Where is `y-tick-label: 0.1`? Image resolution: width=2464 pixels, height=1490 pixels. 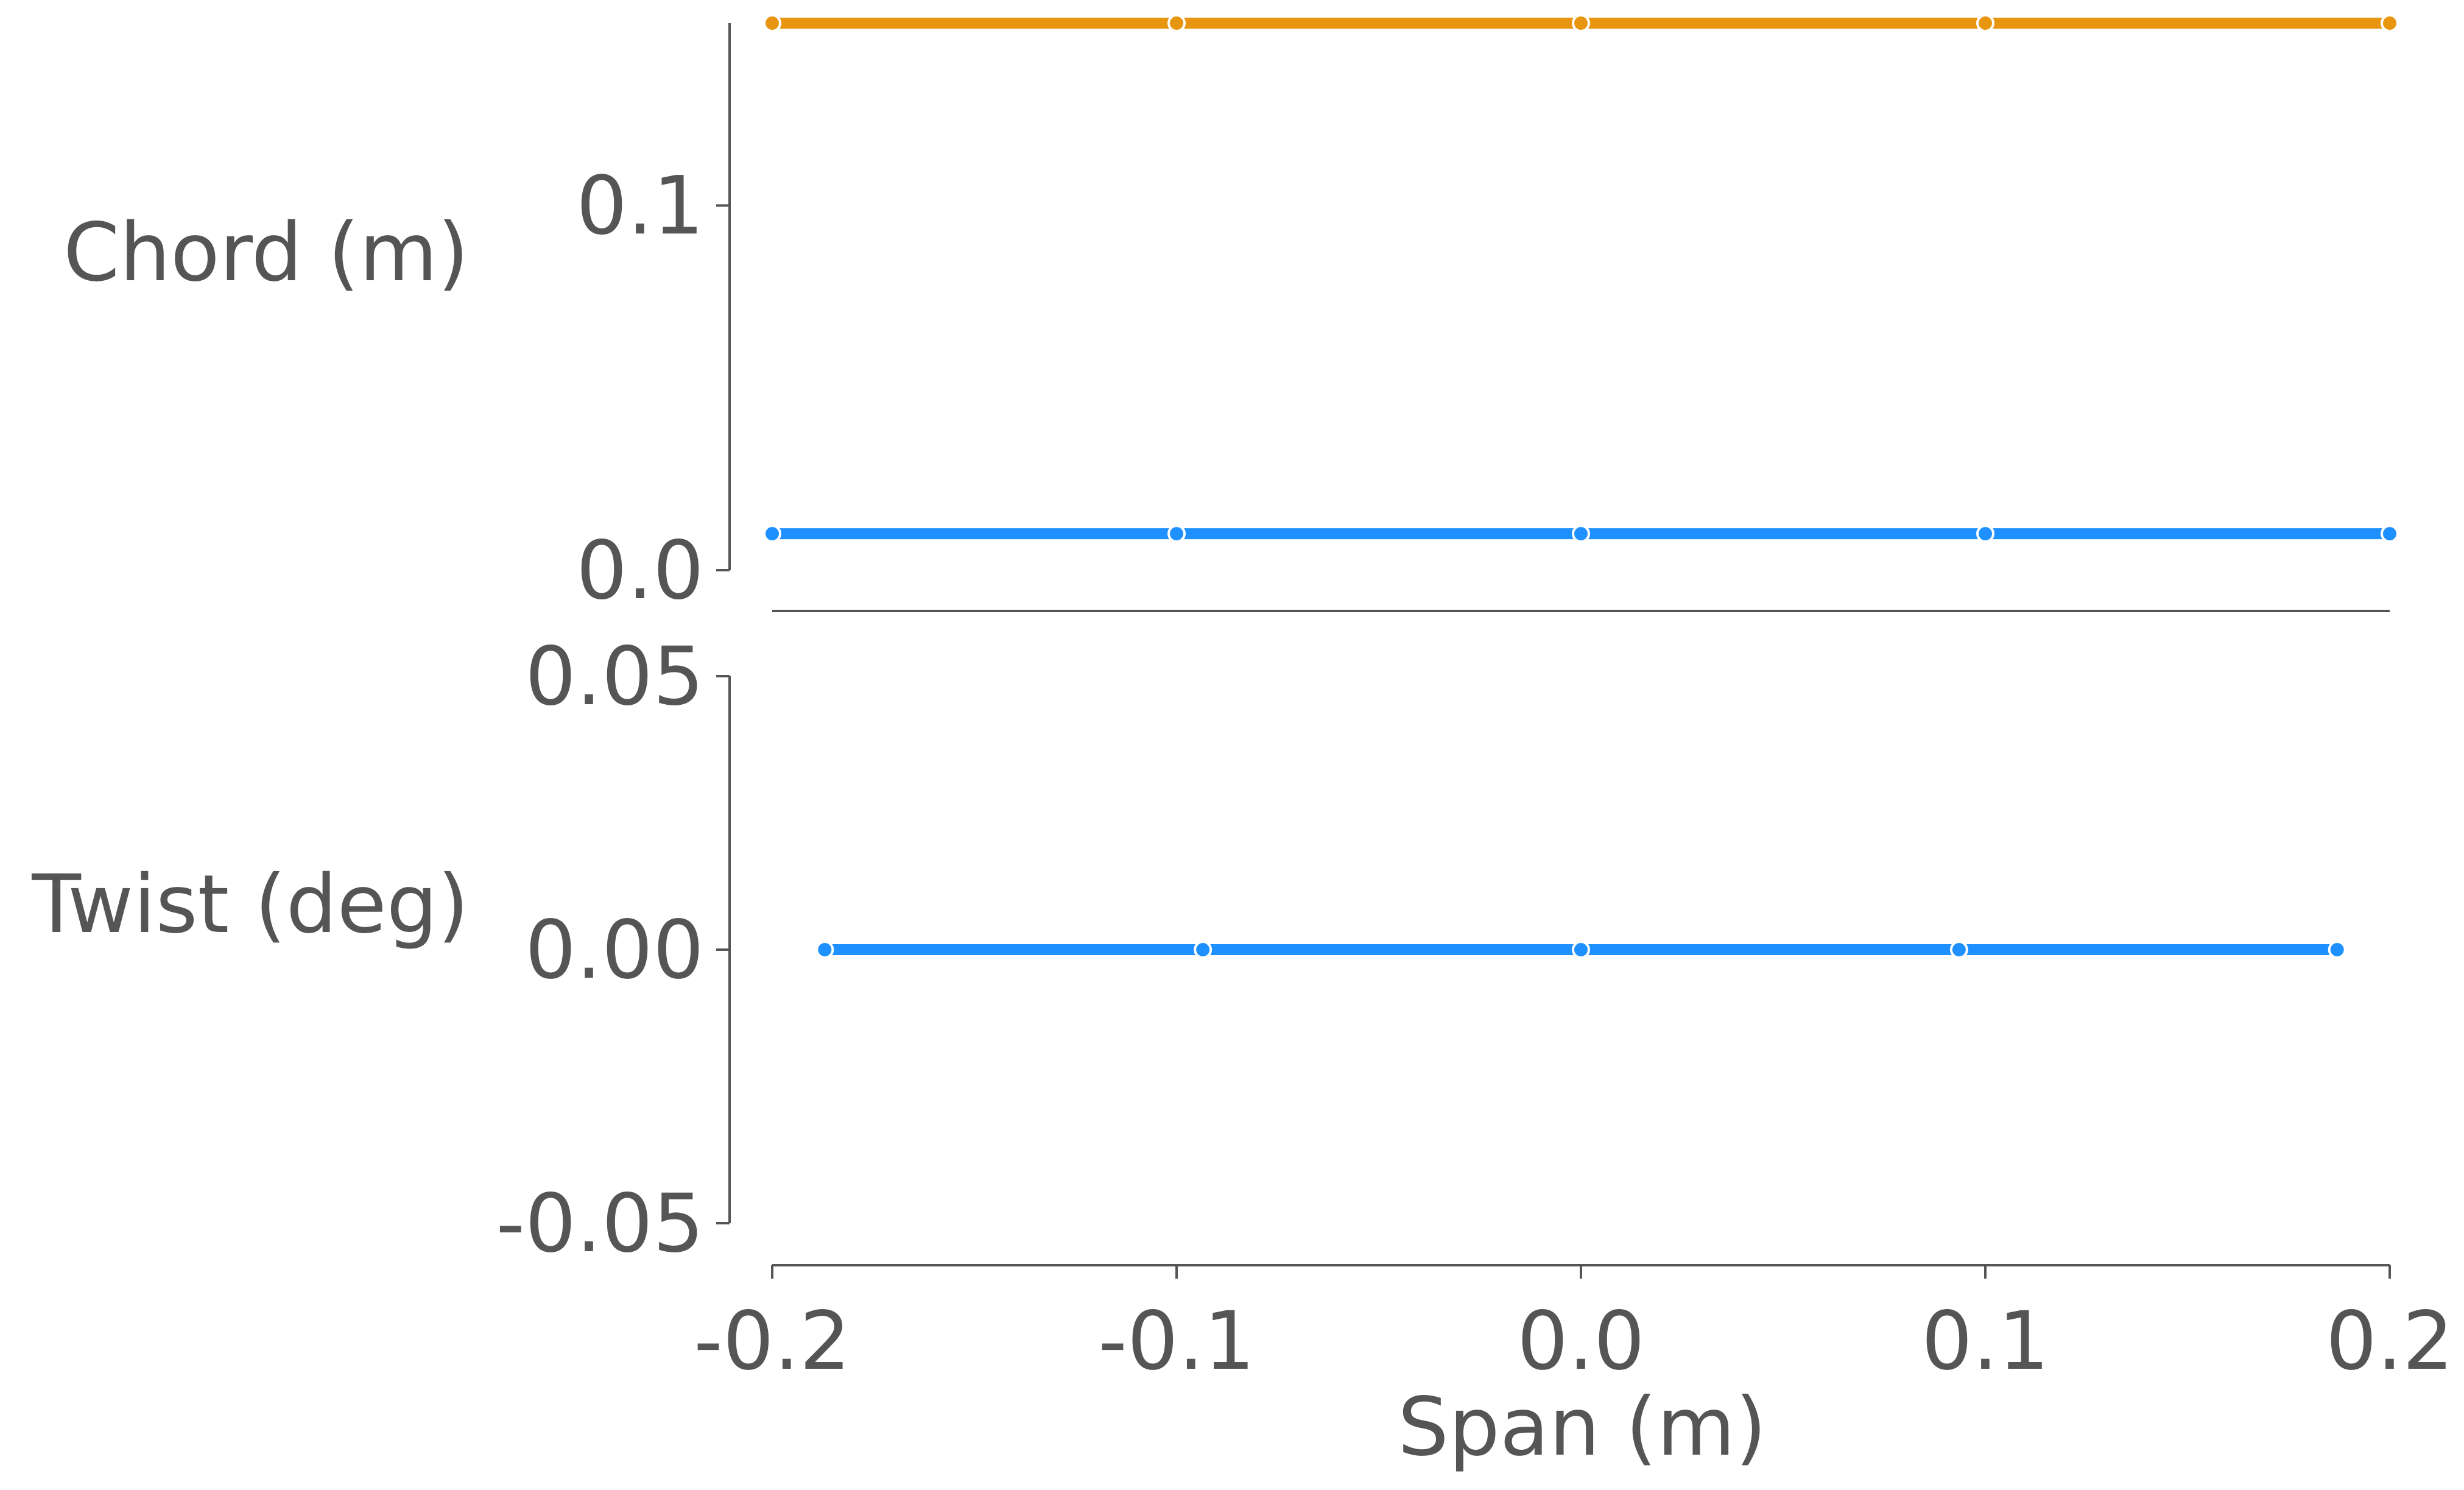 y-tick-label: 0.1 is located at coordinates (640, 206).